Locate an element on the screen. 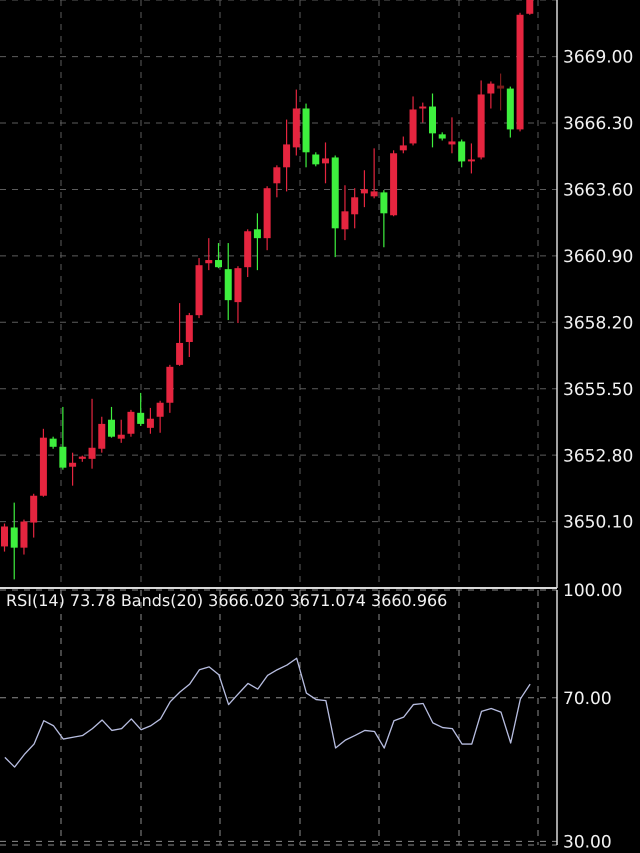  y-tick-label: 3663.60 is located at coordinates (598, 190).